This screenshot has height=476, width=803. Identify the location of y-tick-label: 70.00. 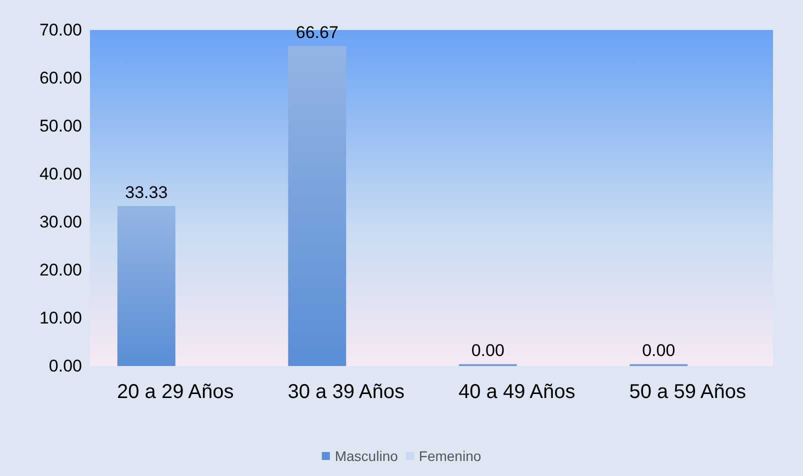
(60, 30).